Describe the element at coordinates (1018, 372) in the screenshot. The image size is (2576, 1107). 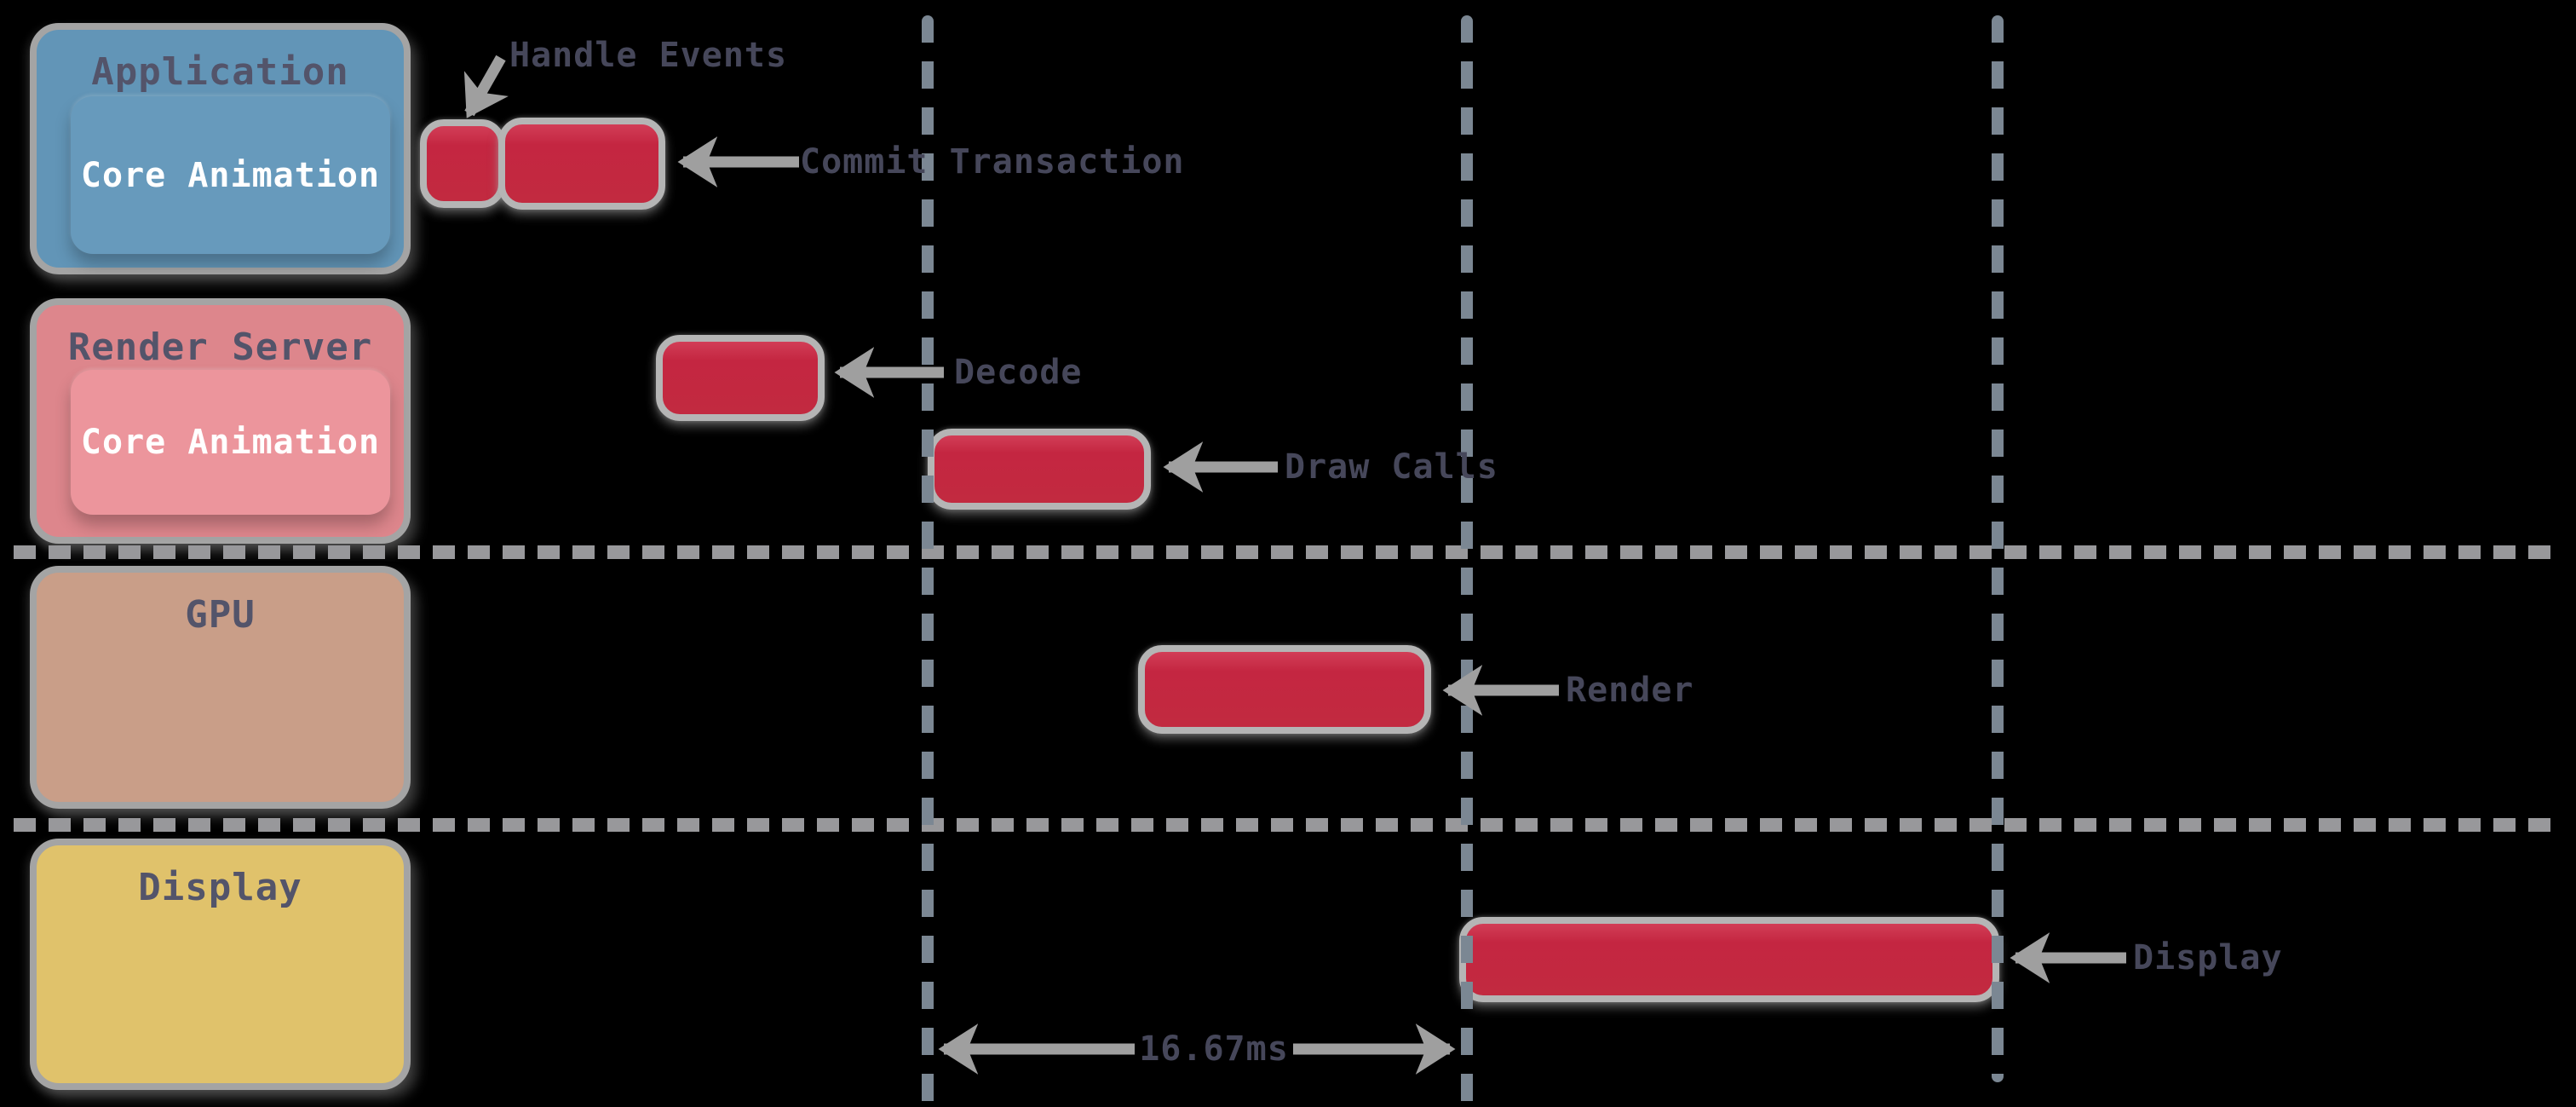
I see `decode-label: Decode` at that location.